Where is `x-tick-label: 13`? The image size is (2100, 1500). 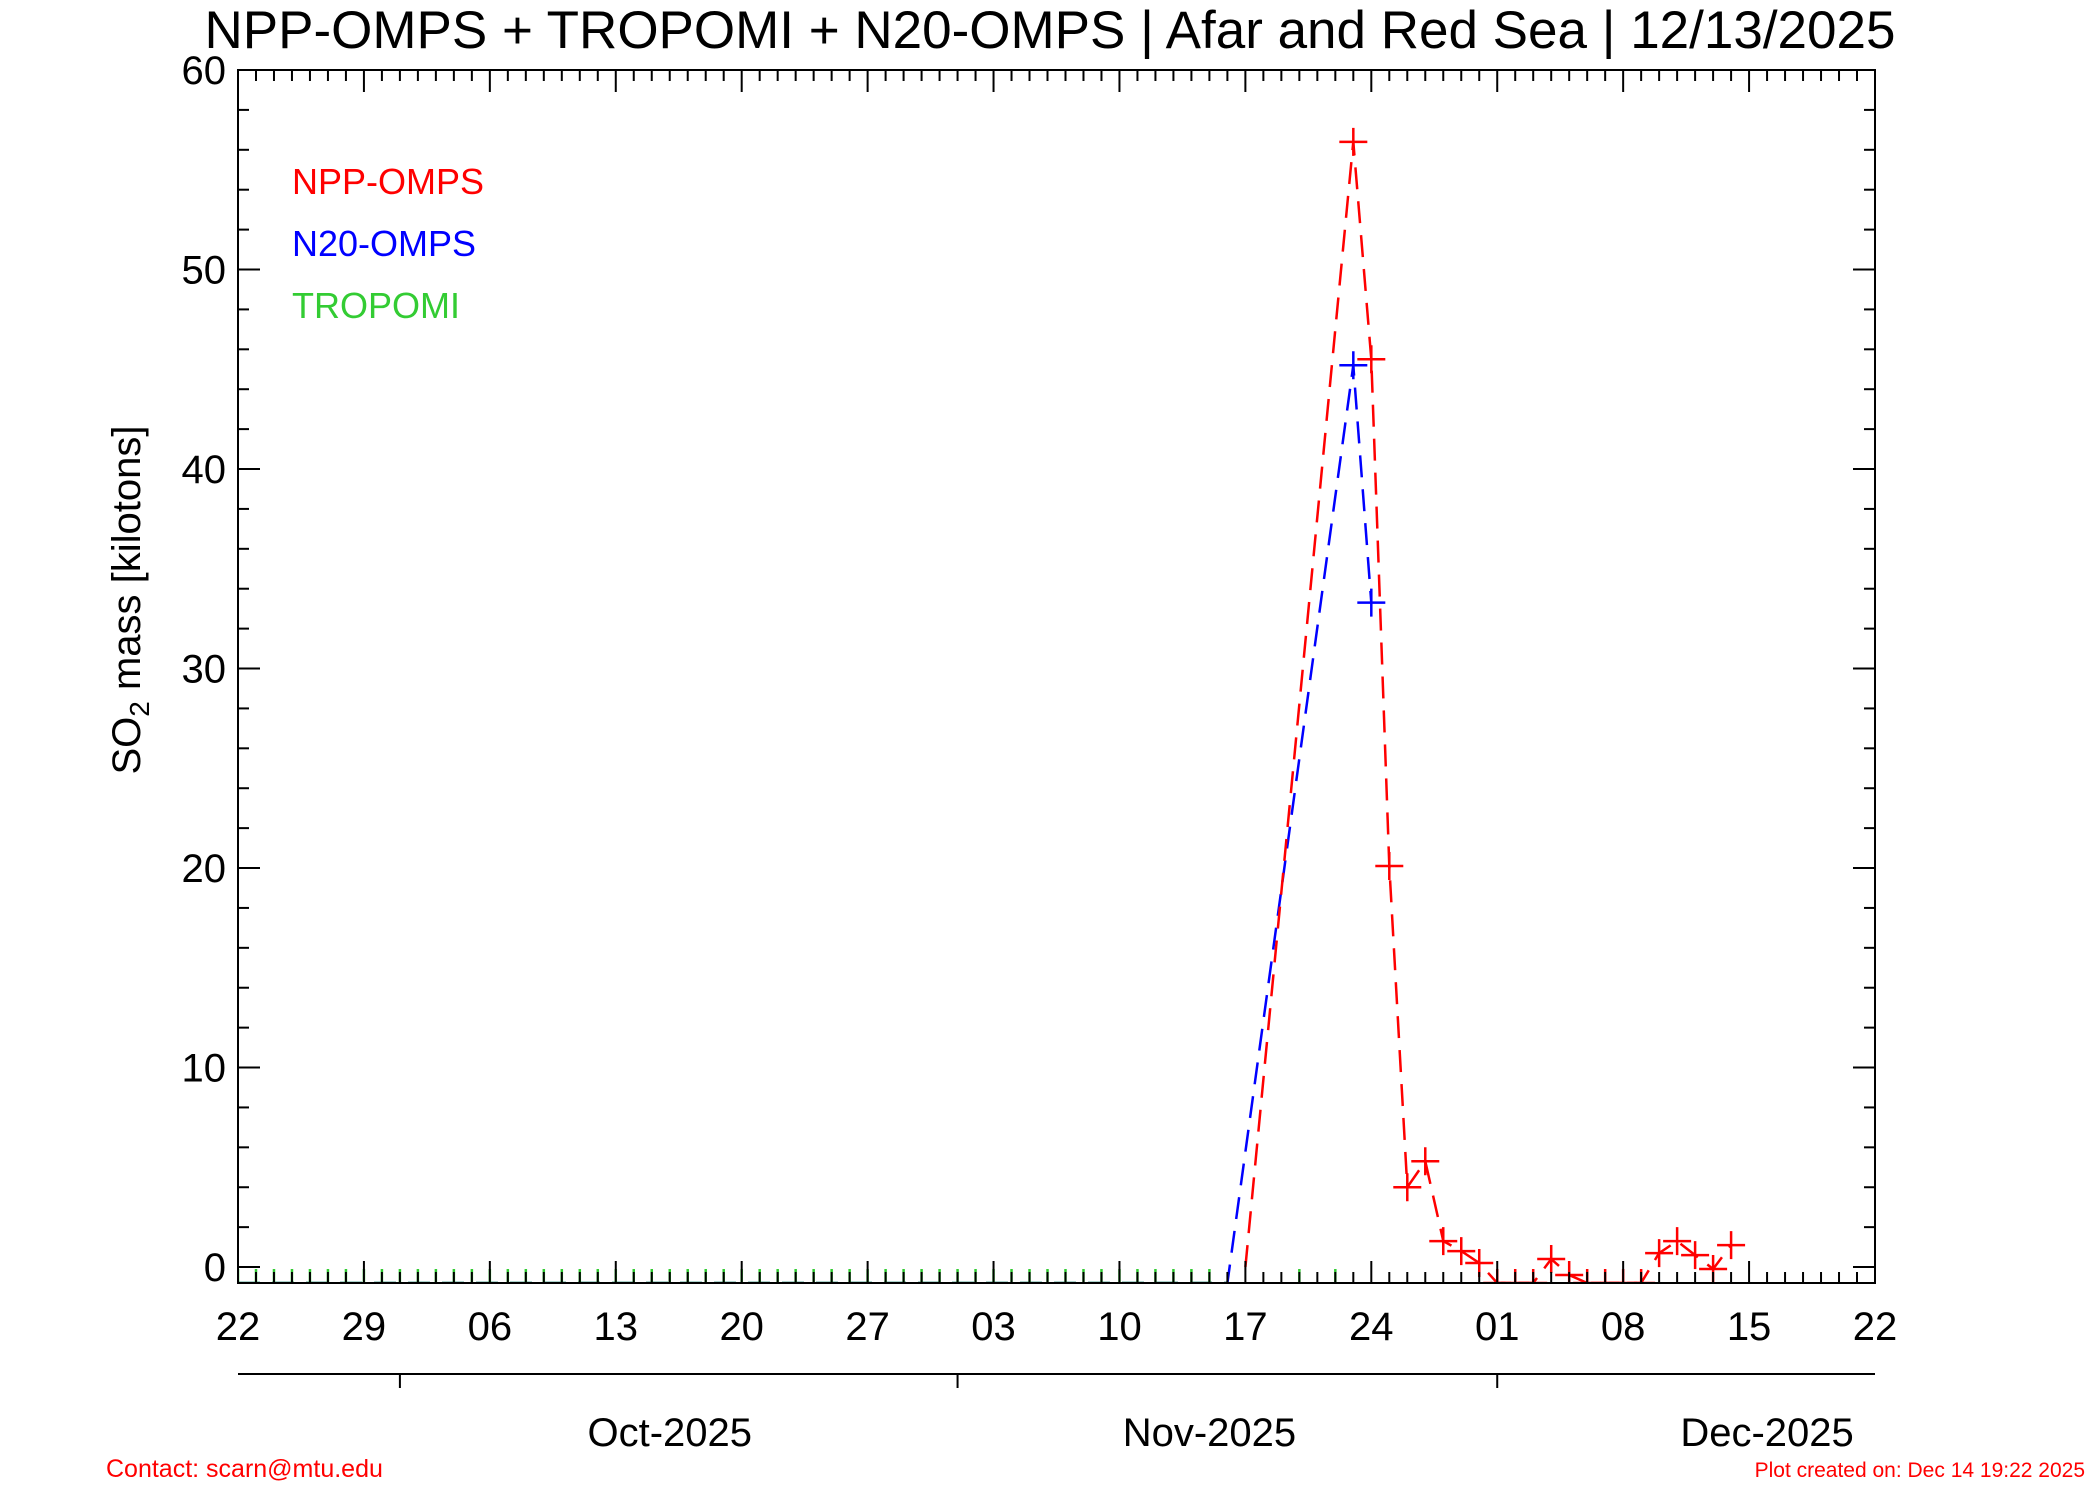
x-tick-label: 13 is located at coordinates (616, 1327).